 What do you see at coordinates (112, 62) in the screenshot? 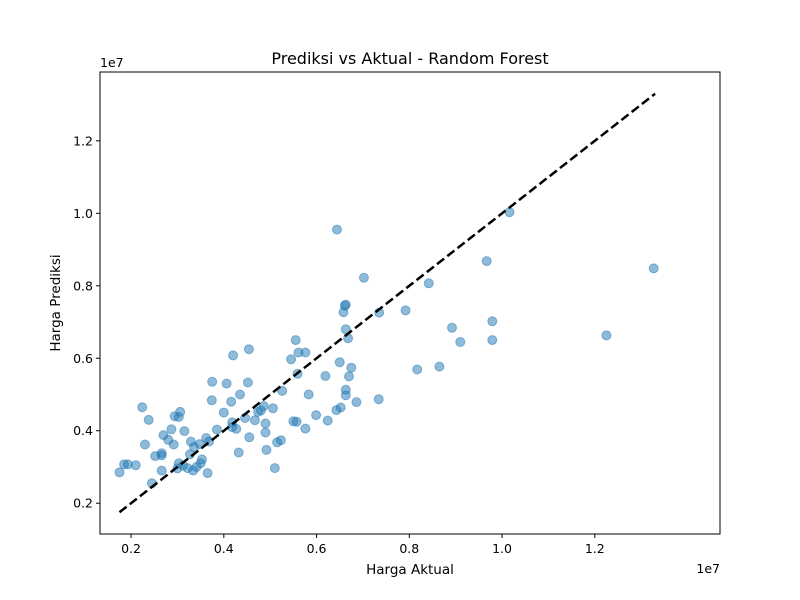
I see `y-axis-offset-label: 1e7` at bounding box center [112, 62].